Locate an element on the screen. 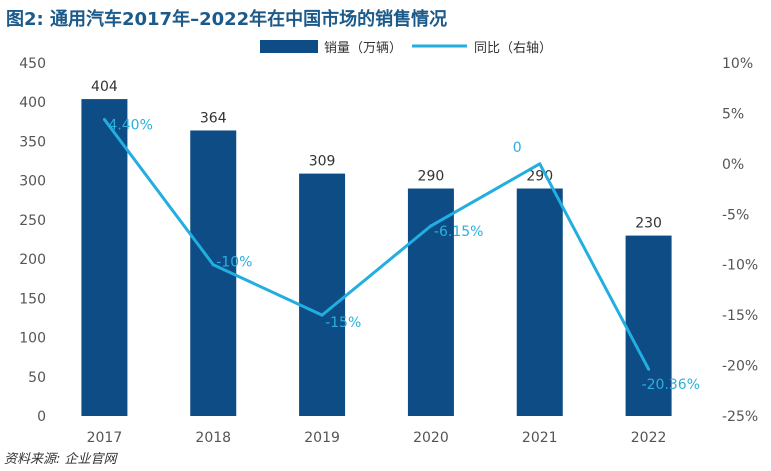  x-tick-label: 2018 is located at coordinates (213, 438).